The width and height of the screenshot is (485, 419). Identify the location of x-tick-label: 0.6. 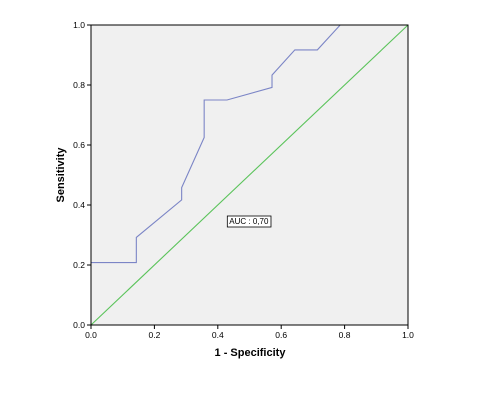
(281, 335).